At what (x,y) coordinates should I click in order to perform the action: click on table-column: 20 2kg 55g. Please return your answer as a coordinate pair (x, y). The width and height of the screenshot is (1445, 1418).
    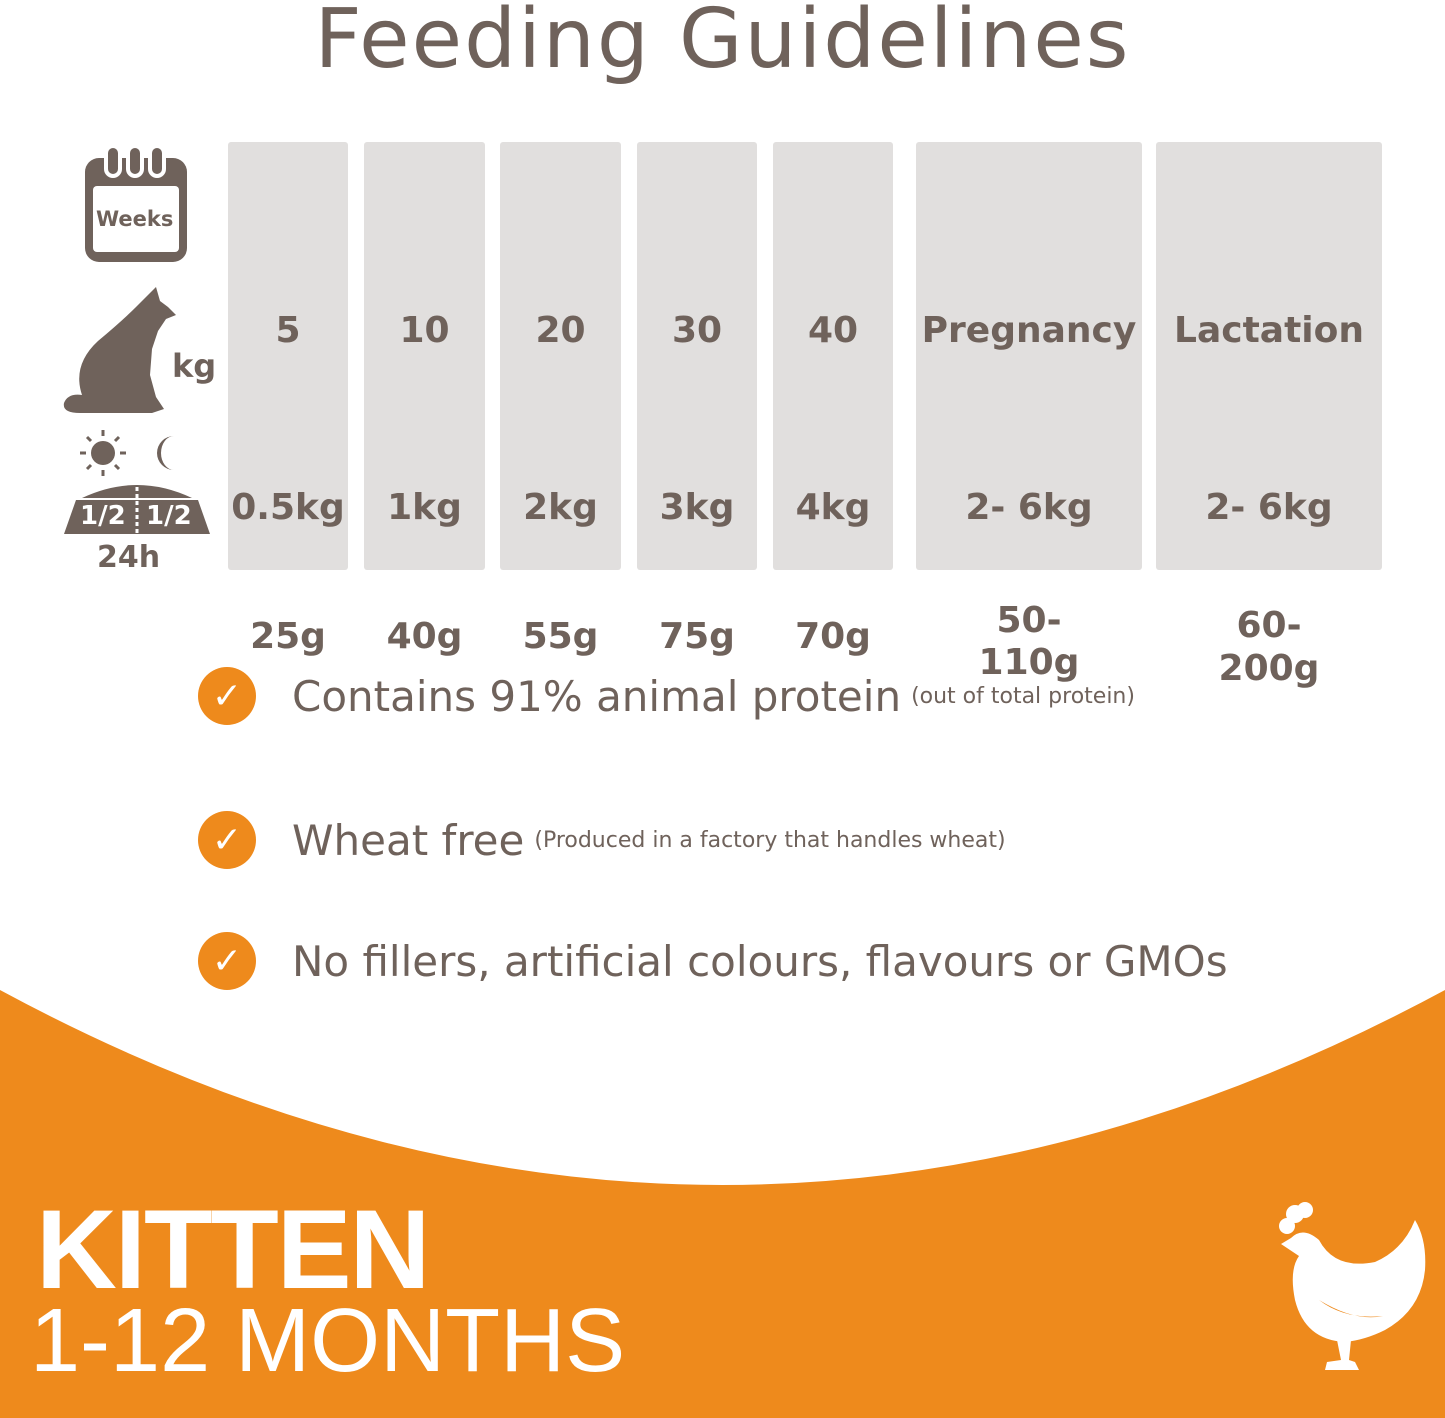
    Looking at the image, I should click on (560, 399).